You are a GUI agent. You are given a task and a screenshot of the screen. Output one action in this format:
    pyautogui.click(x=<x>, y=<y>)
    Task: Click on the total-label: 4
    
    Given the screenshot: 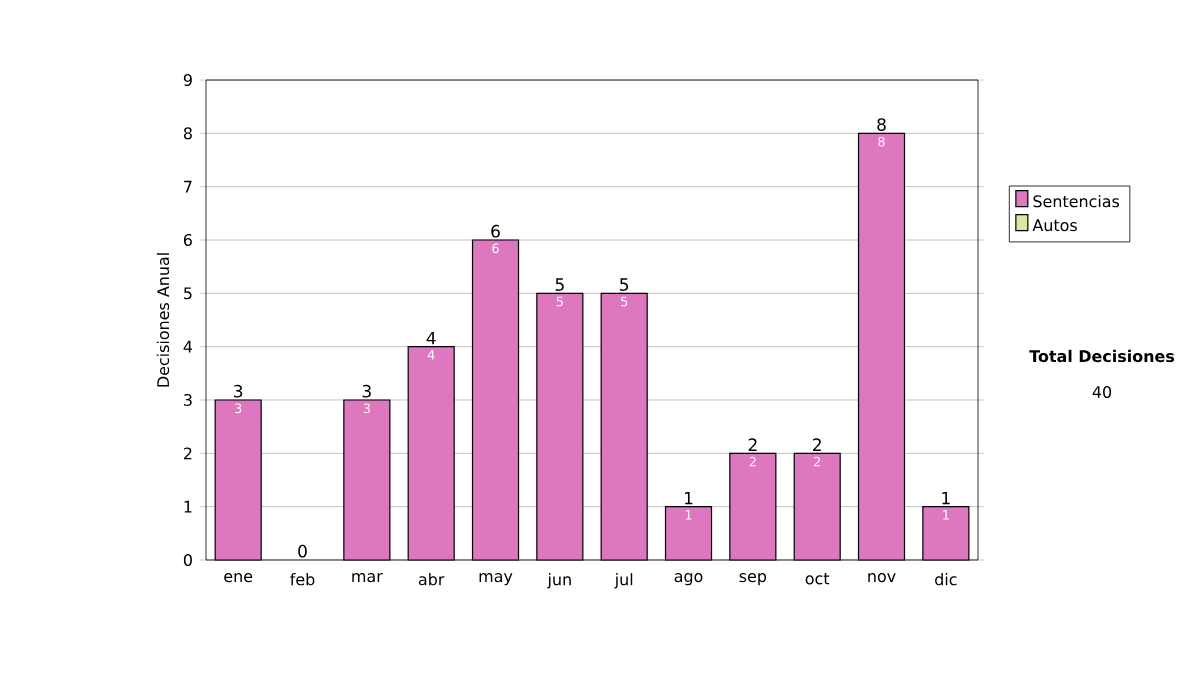 What is the action you would take?
    pyautogui.click(x=431, y=338)
    